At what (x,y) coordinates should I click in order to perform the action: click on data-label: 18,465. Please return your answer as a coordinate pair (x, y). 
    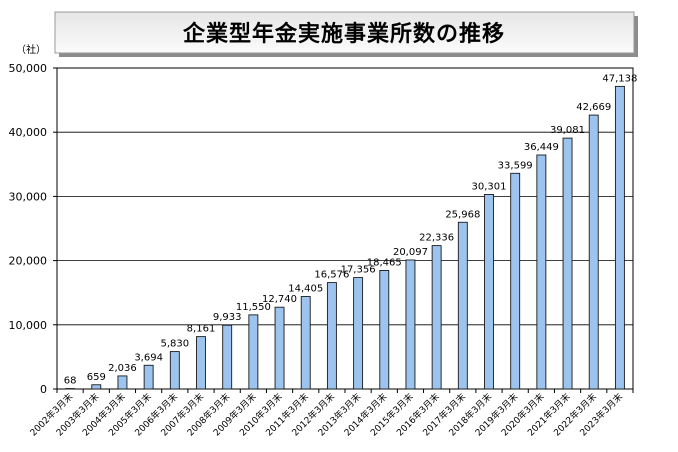
    Looking at the image, I should click on (384, 262).